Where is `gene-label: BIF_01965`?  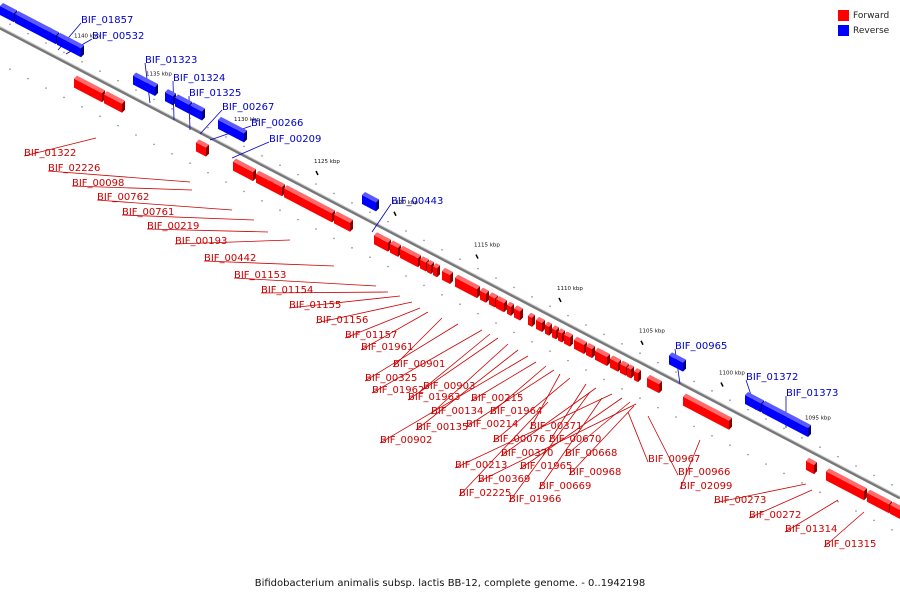
gene-label: BIF_01965 is located at coordinates (546, 466).